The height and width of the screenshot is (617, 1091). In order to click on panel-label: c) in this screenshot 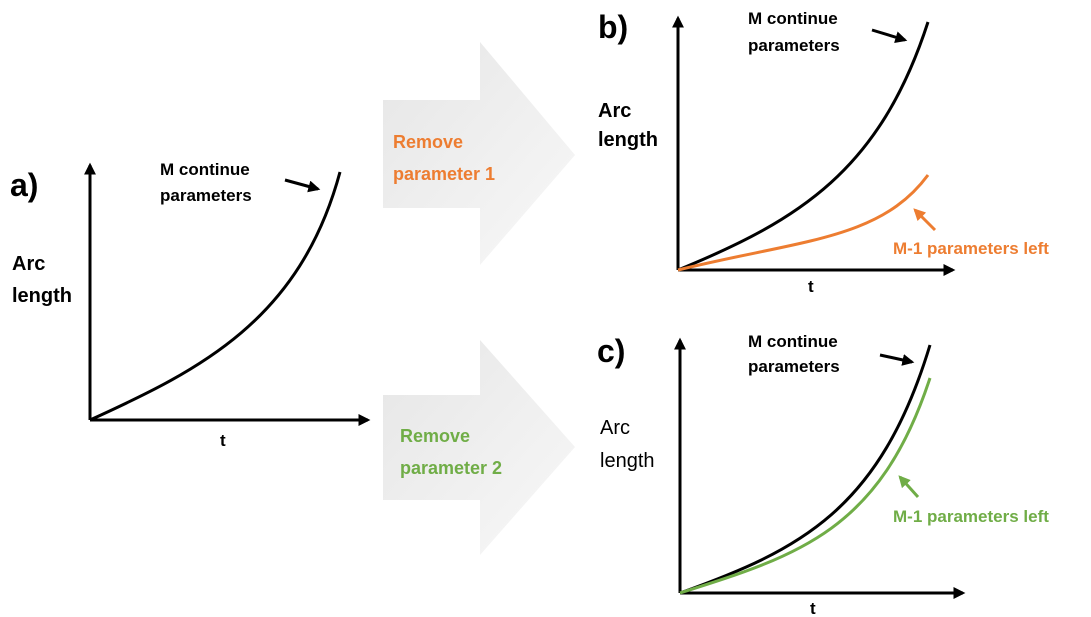, I will do `click(611, 351)`.